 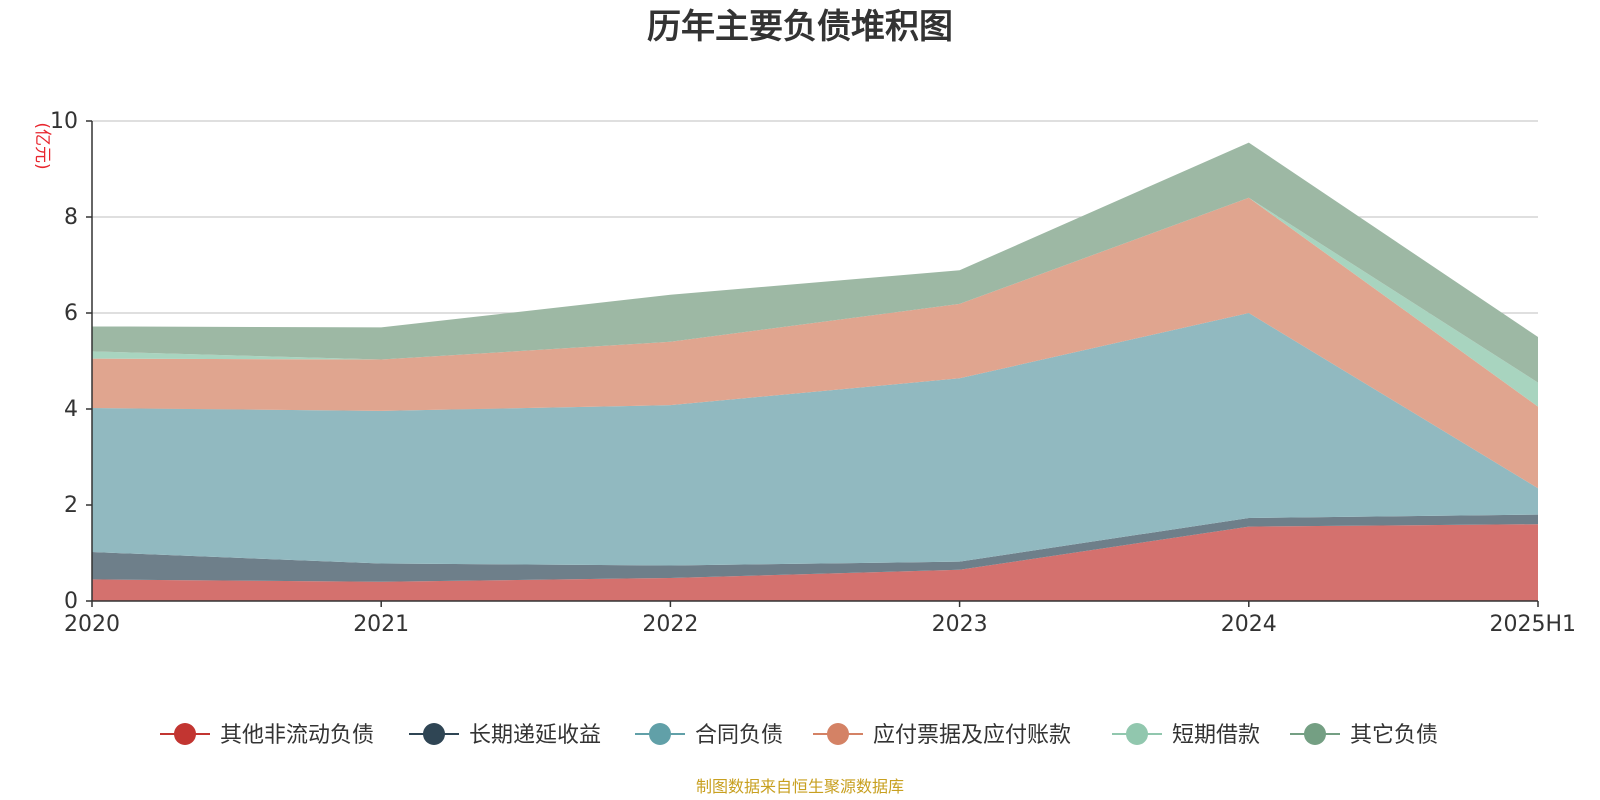 What do you see at coordinates (381, 624) in the screenshot?
I see `x-tick-label-1: 2021` at bounding box center [381, 624].